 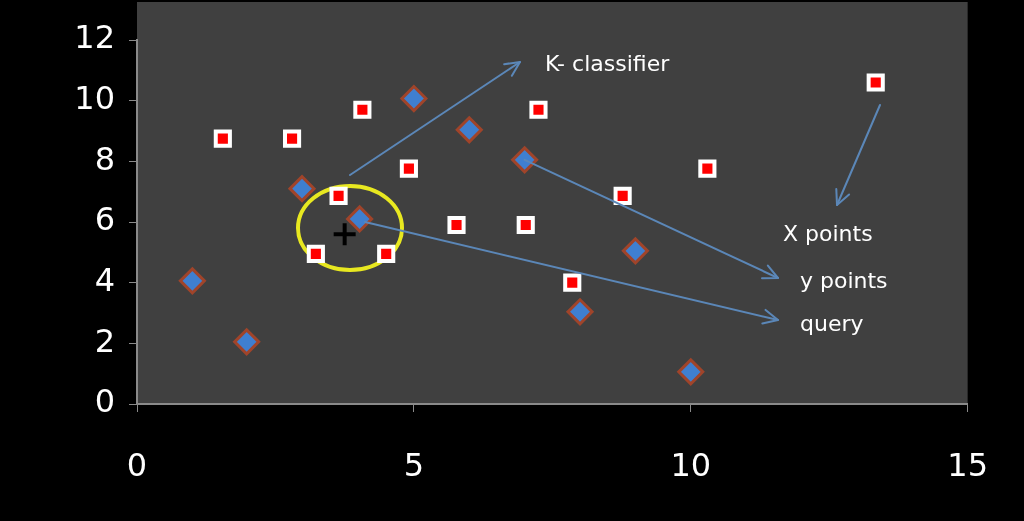 What do you see at coordinates (967, 464) in the screenshot?
I see `x-tick-label: 15` at bounding box center [967, 464].